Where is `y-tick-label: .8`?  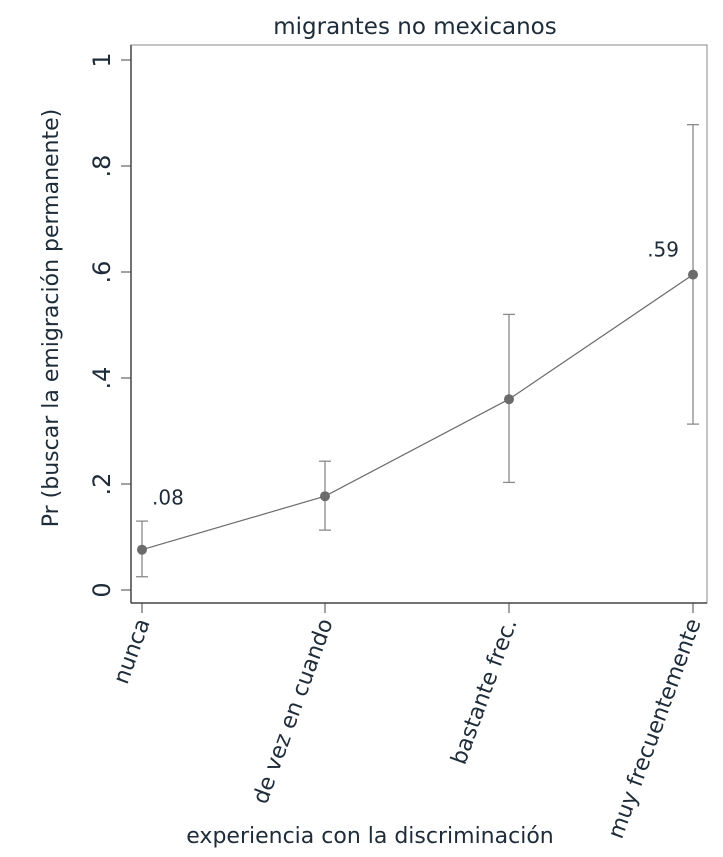 y-tick-label: .8 is located at coordinates (102, 166).